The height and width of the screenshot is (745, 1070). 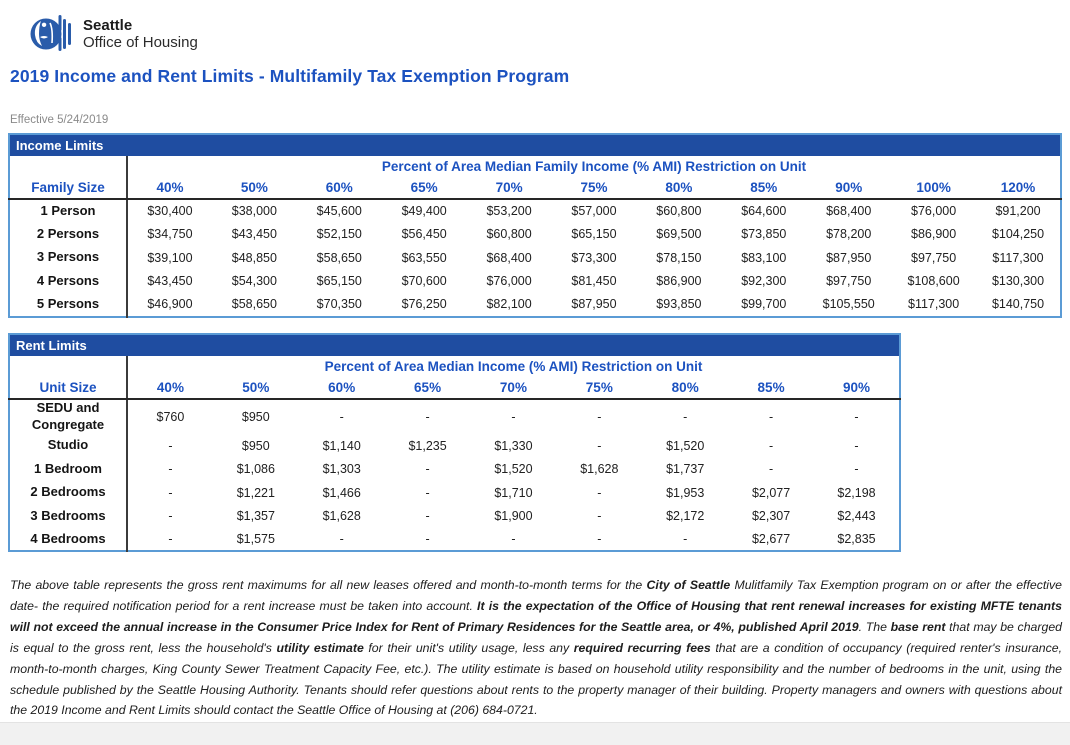 What do you see at coordinates (509, 211) in the screenshot?
I see `value-cell: $53,200` at bounding box center [509, 211].